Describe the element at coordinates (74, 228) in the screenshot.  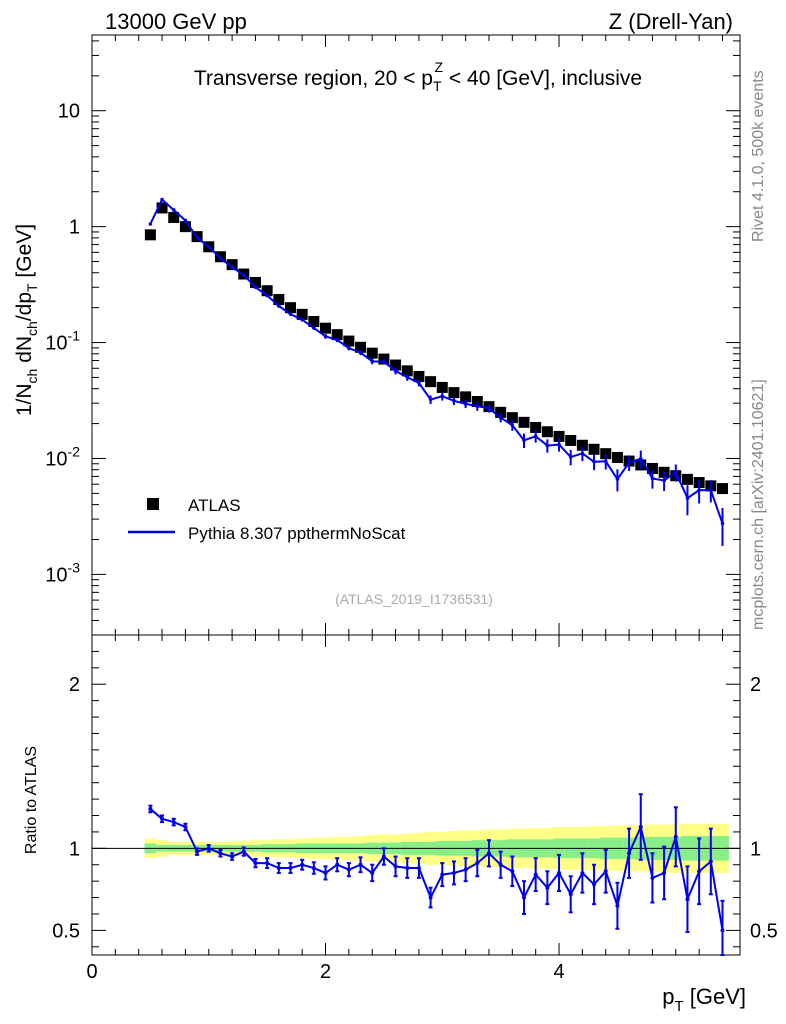
I see `y-tick-label: 1` at that location.